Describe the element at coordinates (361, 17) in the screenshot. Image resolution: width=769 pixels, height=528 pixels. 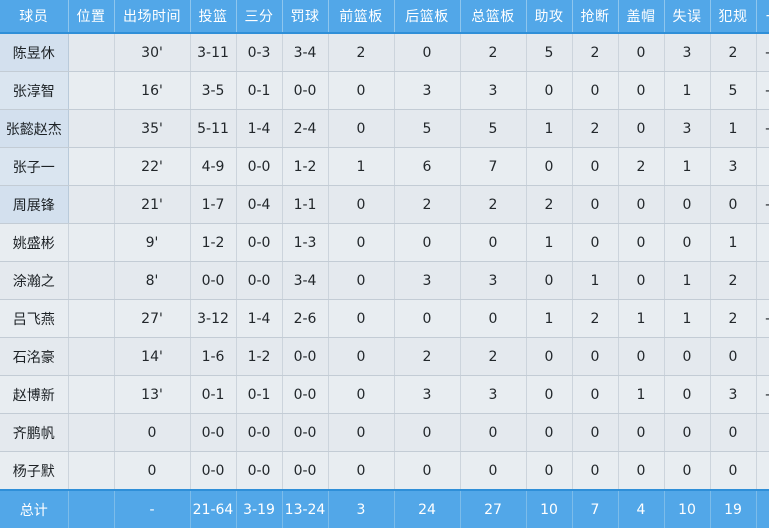
I see `header-offensive-rebounds: 前篮板` at that location.